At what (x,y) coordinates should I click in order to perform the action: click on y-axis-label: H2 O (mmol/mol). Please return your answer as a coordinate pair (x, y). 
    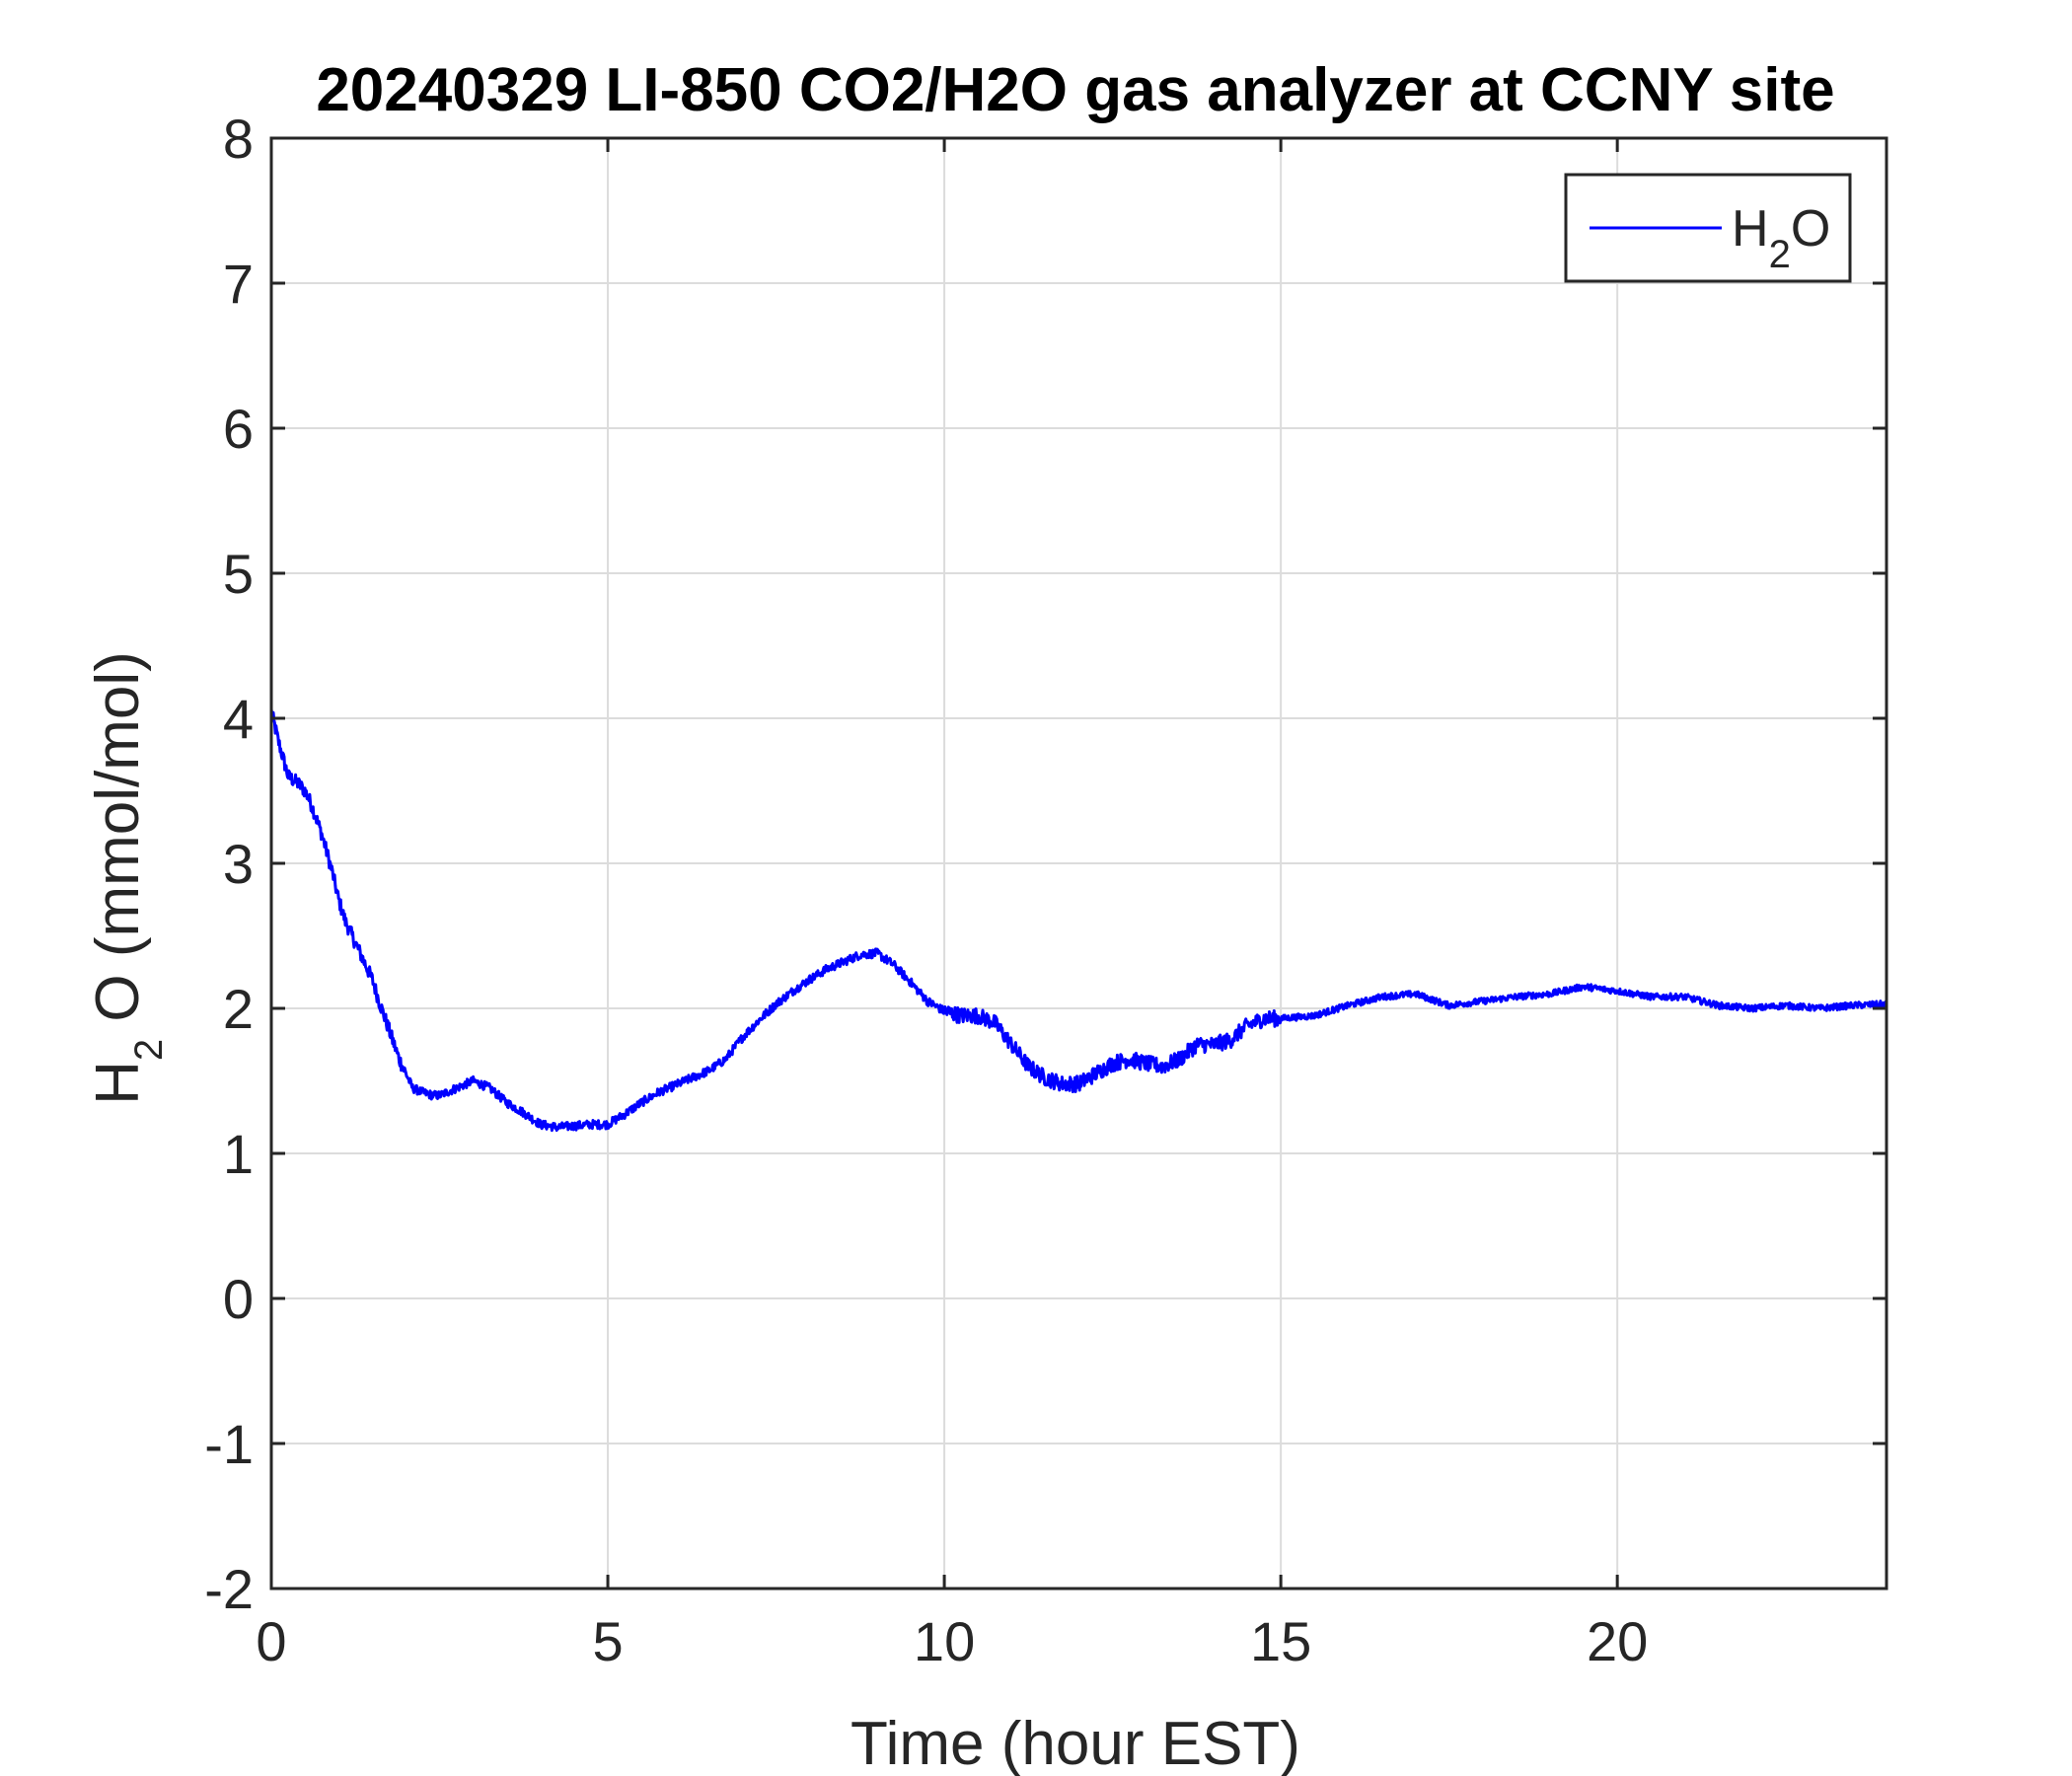
    Looking at the image, I should click on (128, 878).